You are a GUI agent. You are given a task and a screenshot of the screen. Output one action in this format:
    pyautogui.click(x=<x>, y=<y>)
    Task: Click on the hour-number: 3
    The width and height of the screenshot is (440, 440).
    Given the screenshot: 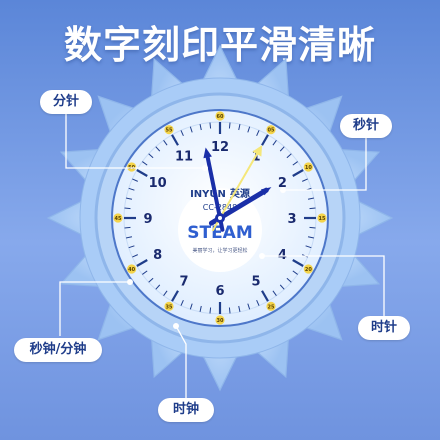 What is the action you would take?
    pyautogui.click(x=291, y=219)
    